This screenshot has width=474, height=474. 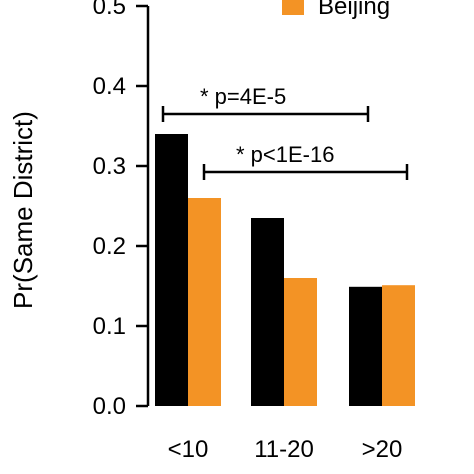 I want to click on x-tick-label: 11-20, so click(x=284, y=449).